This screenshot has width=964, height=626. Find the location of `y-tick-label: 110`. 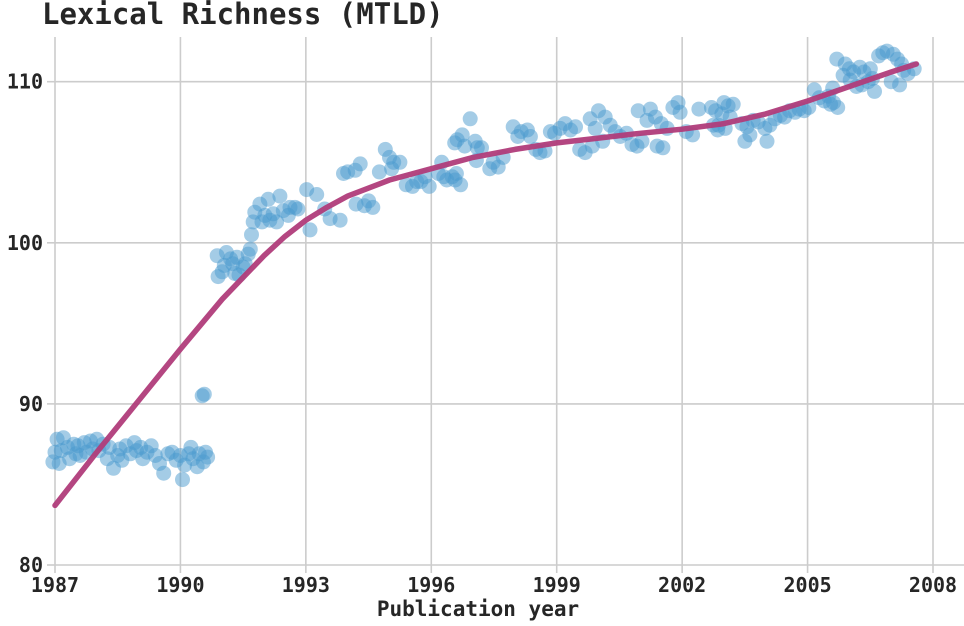

y-tick-label: 110 is located at coordinates (25, 82).